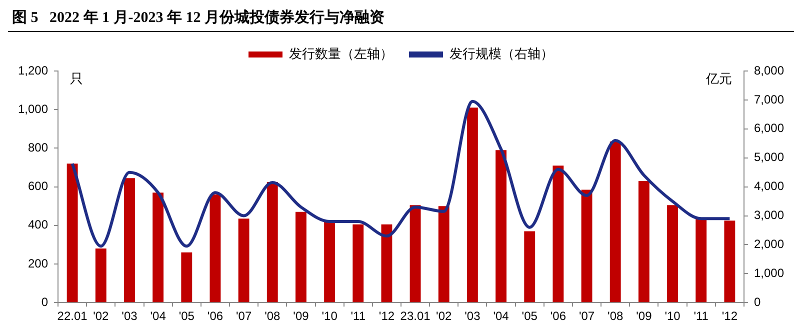 Image resolution: width=802 pixels, height=336 pixels. Describe the element at coordinates (769, 215) in the screenshot. I see `y2-tick-label: 3,000` at that location.